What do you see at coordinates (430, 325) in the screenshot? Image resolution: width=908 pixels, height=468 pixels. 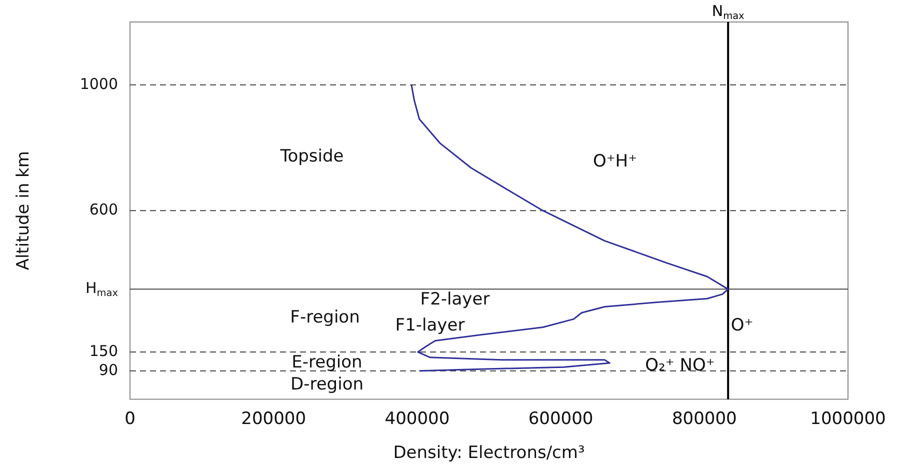 I see `annotation: F1-layer` at bounding box center [430, 325].